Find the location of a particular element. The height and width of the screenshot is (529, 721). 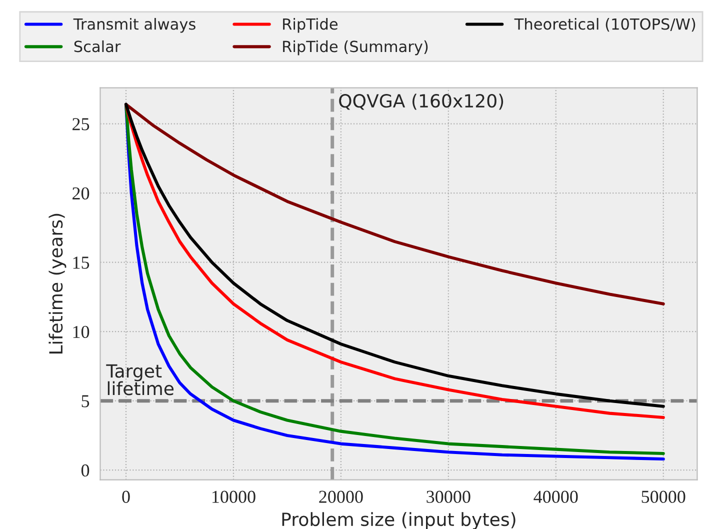

x-tick-label: 40000 is located at coordinates (556, 496).